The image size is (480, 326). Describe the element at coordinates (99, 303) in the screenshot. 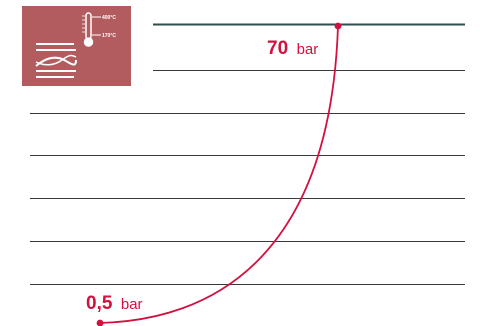

I see `label-low-value: 0,5` at that location.